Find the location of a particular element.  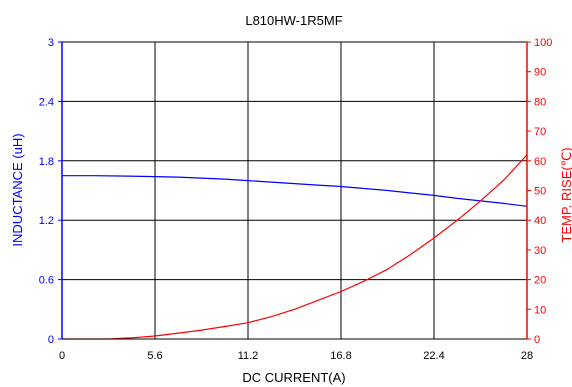

y-right-tick-label: 30 is located at coordinates (540, 251).